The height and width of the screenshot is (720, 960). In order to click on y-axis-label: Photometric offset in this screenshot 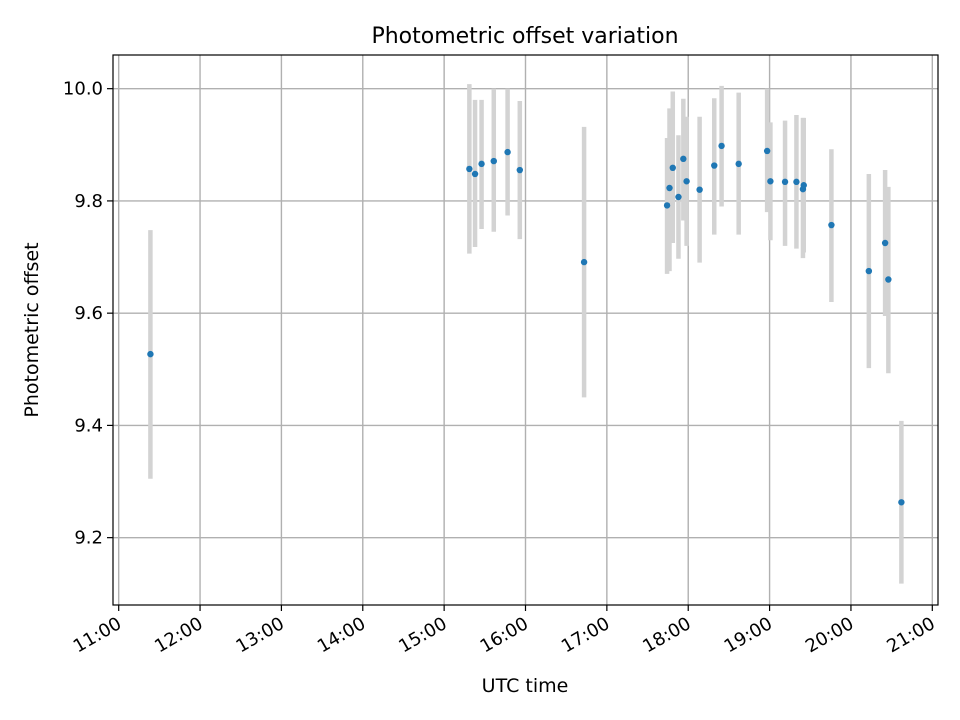, I will do `click(32, 329)`.